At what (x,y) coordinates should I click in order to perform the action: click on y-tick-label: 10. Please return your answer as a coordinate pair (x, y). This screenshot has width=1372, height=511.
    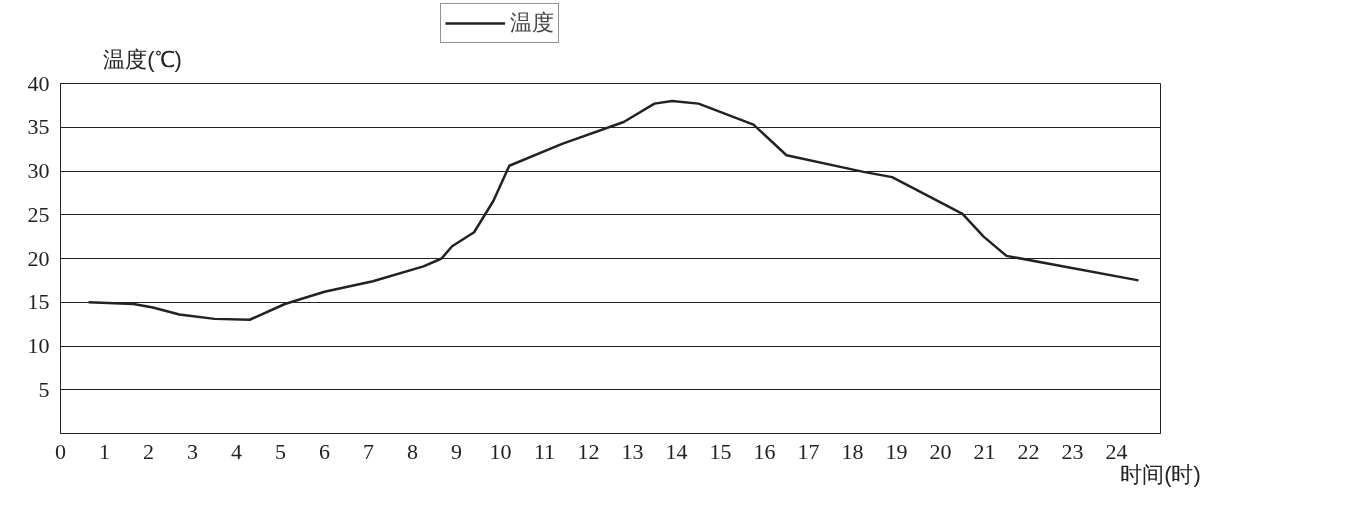
    Looking at the image, I should click on (38, 345).